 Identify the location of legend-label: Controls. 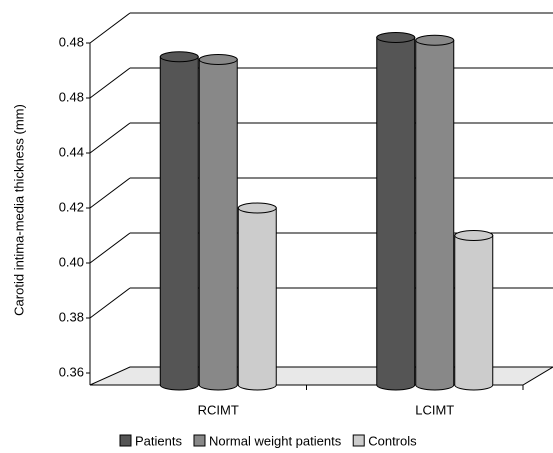
(392, 440).